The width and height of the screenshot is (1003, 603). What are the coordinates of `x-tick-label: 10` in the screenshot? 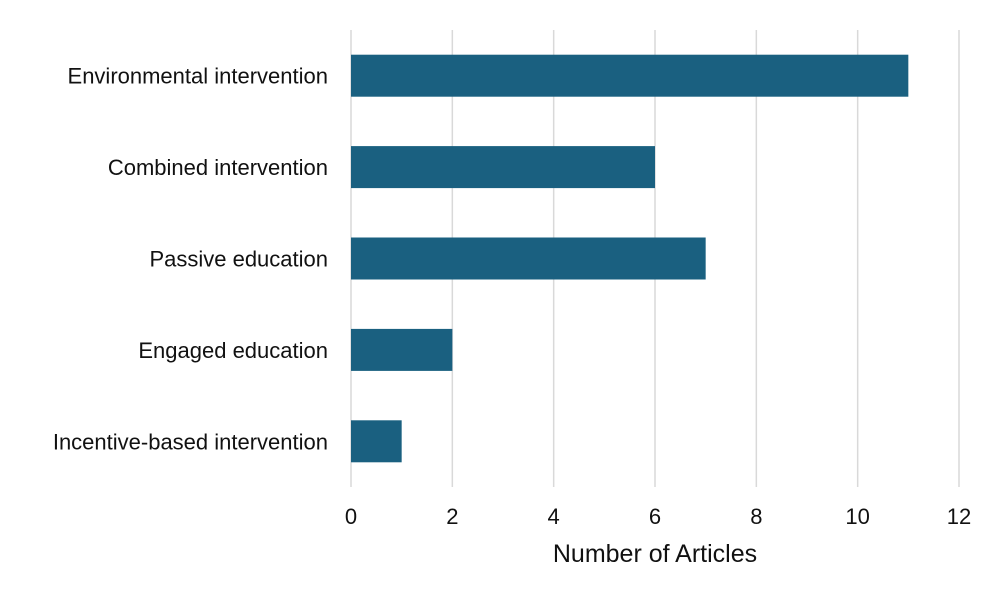 It's located at (857, 516).